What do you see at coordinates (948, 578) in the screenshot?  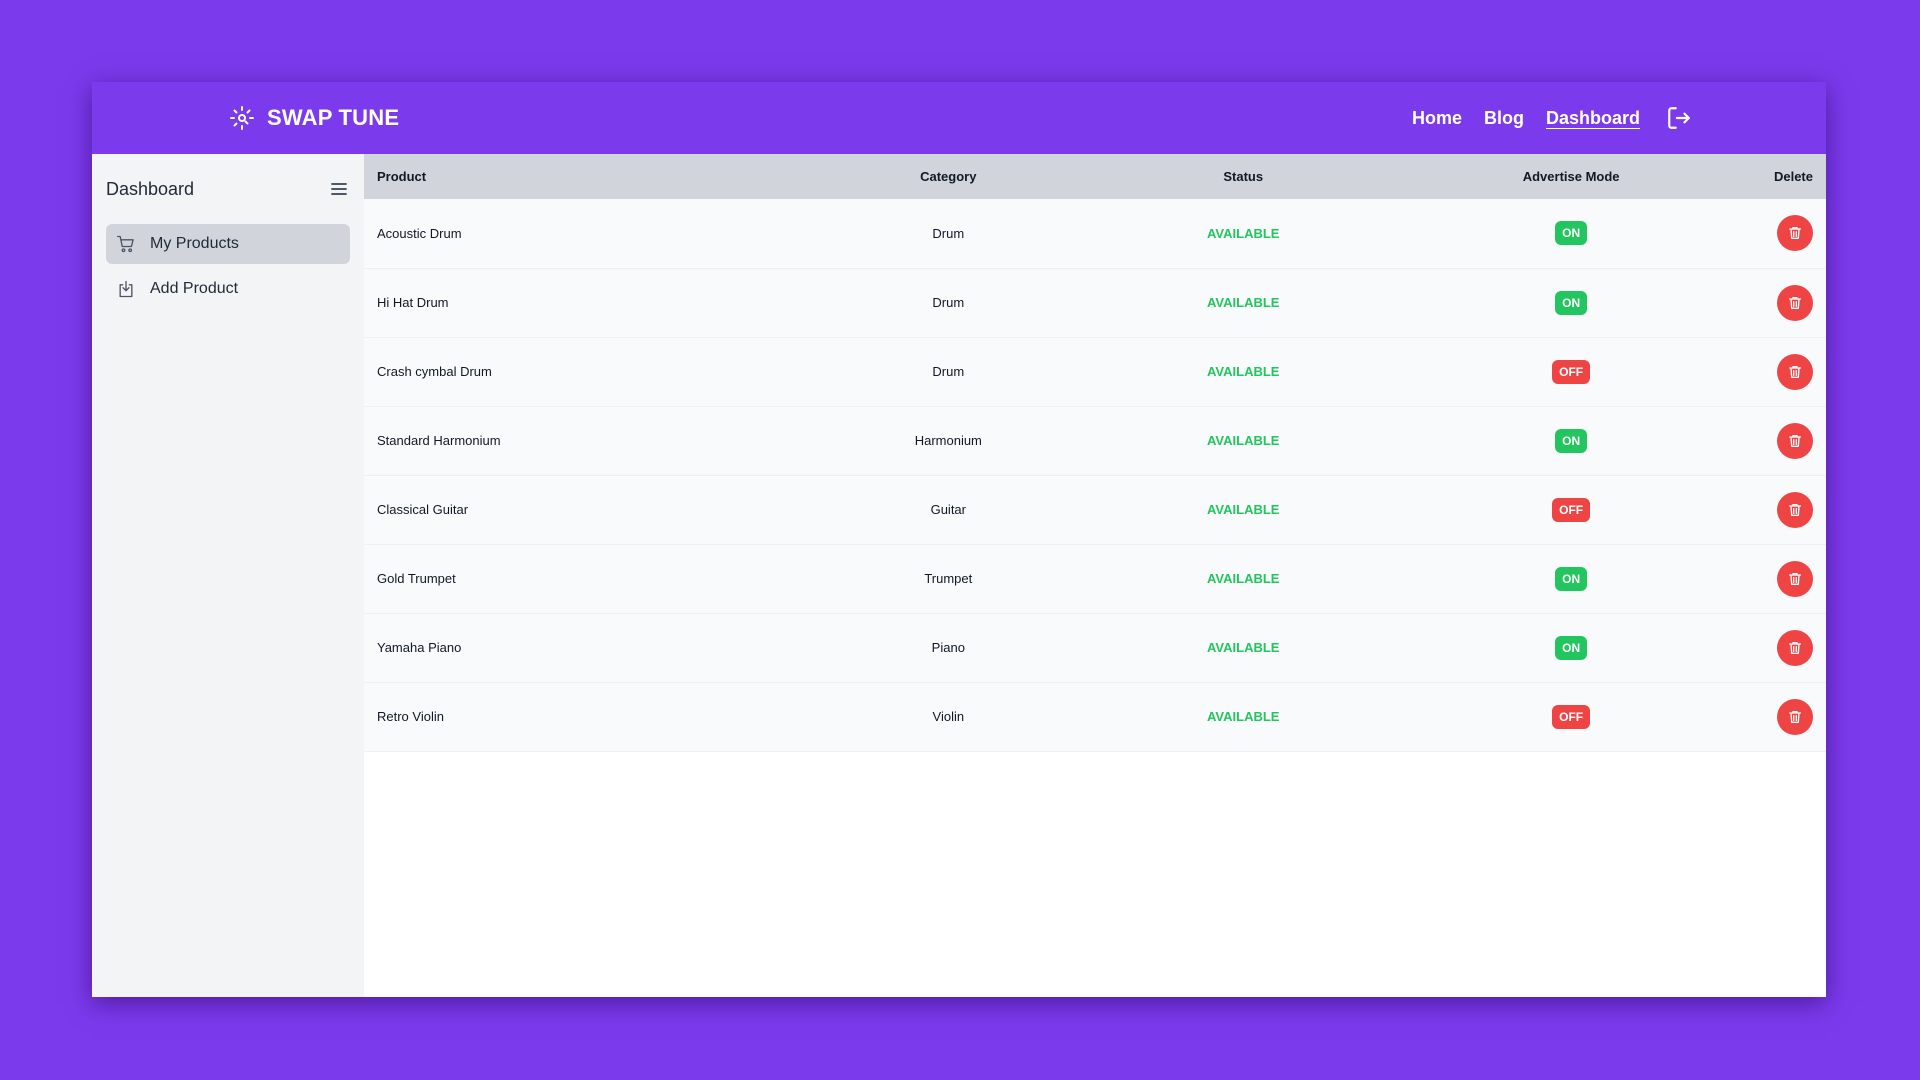 I see `product-category: Trumpet` at bounding box center [948, 578].